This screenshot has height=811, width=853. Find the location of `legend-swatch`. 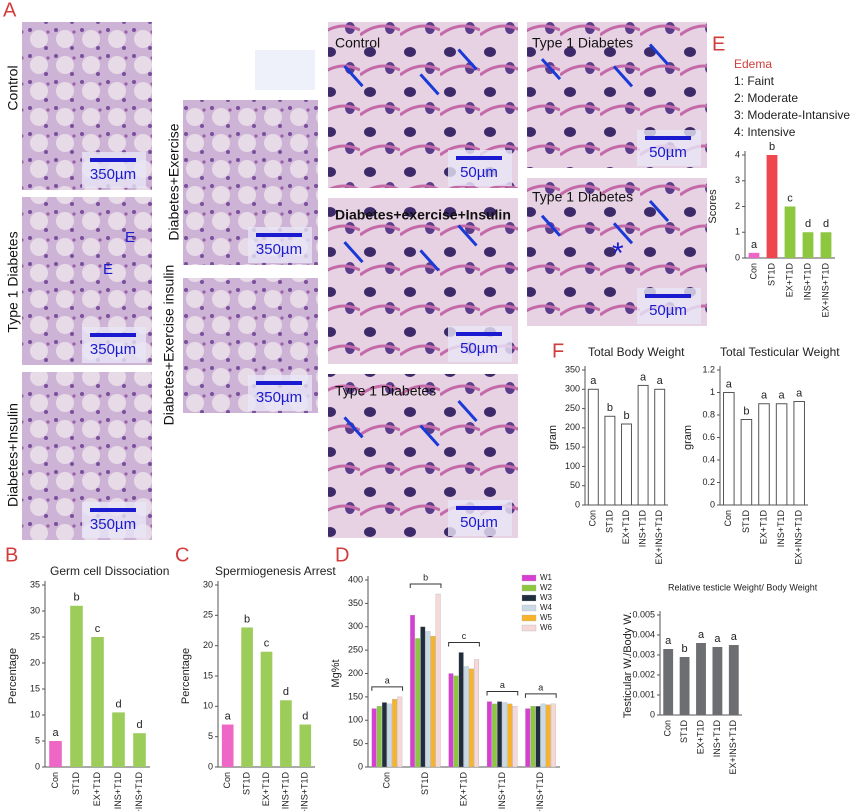

legend-swatch is located at coordinates (529, 628).